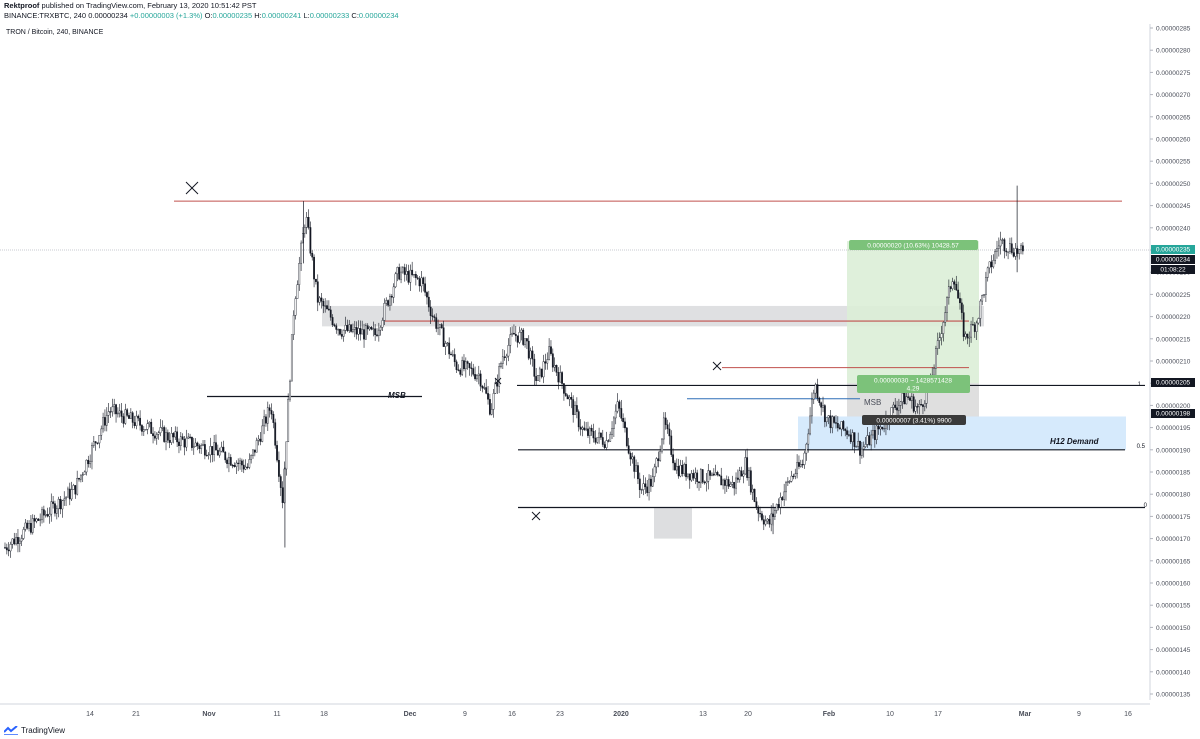 The height and width of the screenshot is (739, 1200). What do you see at coordinates (22, 5) in the screenshot?
I see `publisher-name: Rektproof` at bounding box center [22, 5].